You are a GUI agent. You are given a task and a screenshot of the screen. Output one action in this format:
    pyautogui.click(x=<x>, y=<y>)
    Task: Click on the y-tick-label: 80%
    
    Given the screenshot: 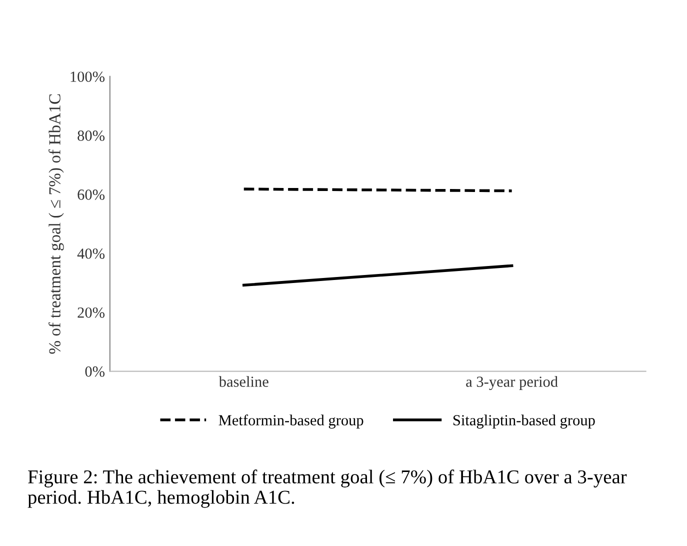 What is the action you would take?
    pyautogui.click(x=91, y=135)
    